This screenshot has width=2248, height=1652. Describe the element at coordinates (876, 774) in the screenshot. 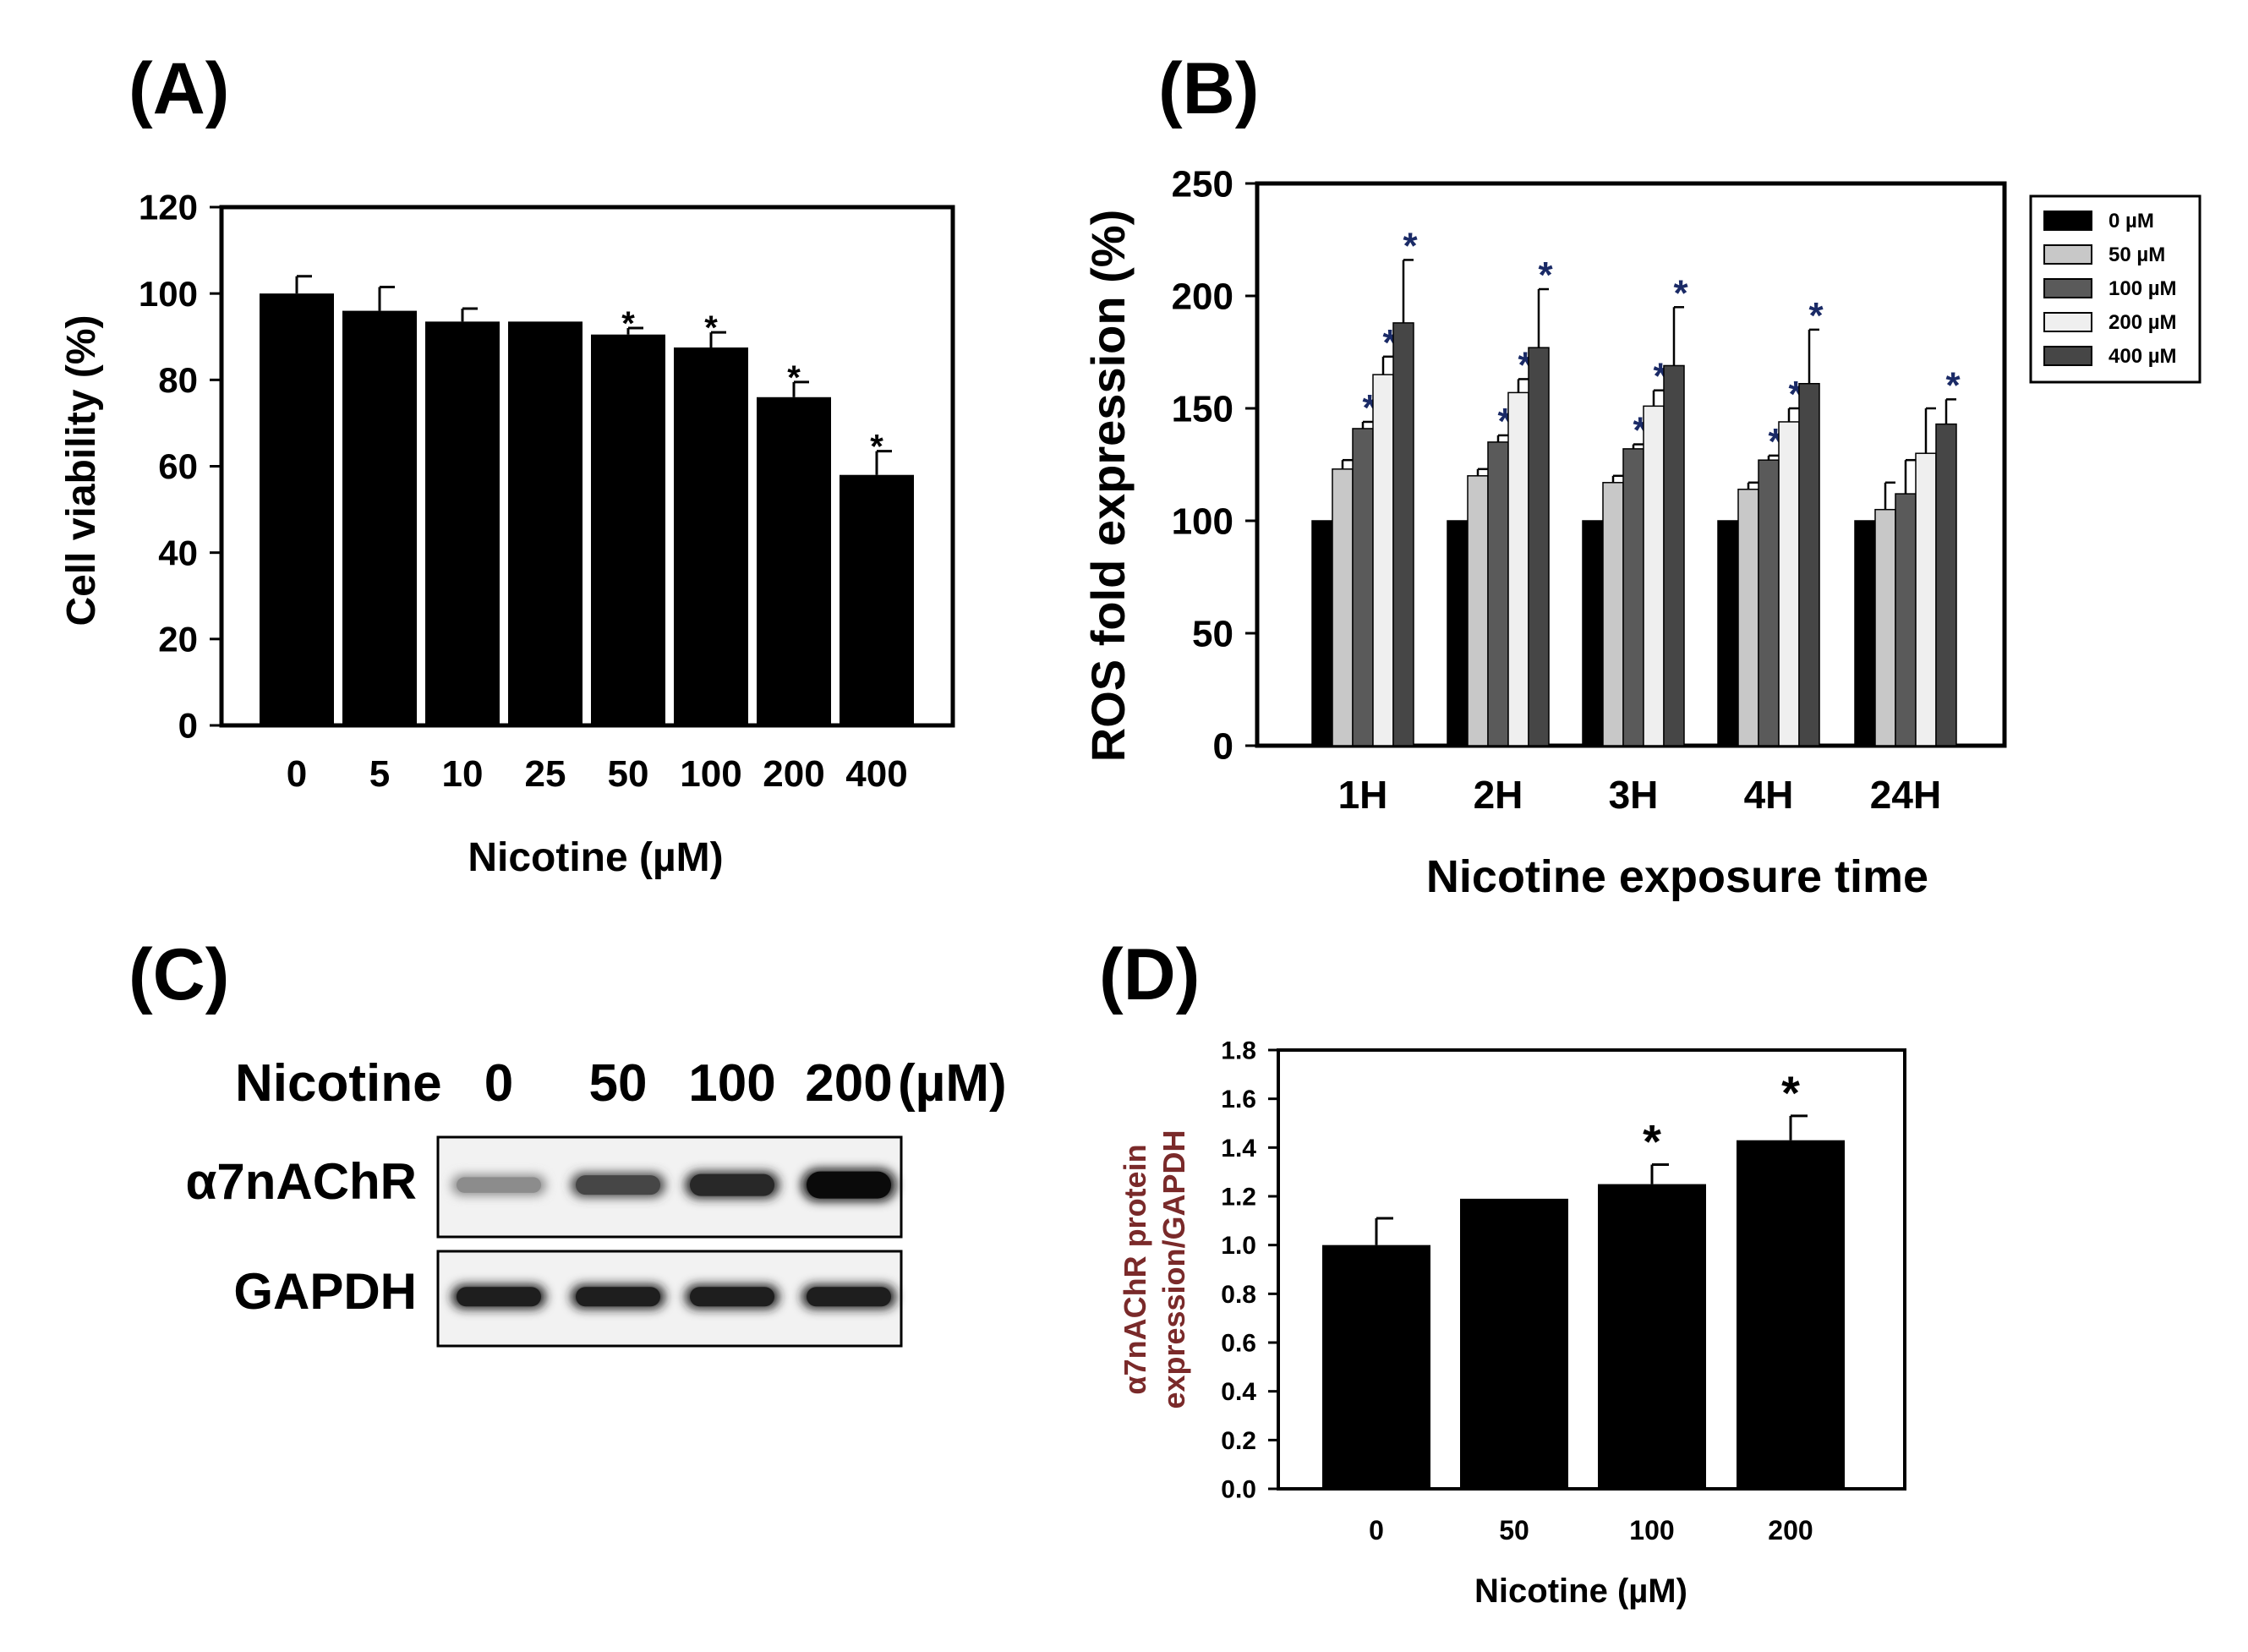

I see `x-tick-label: 400` at that location.